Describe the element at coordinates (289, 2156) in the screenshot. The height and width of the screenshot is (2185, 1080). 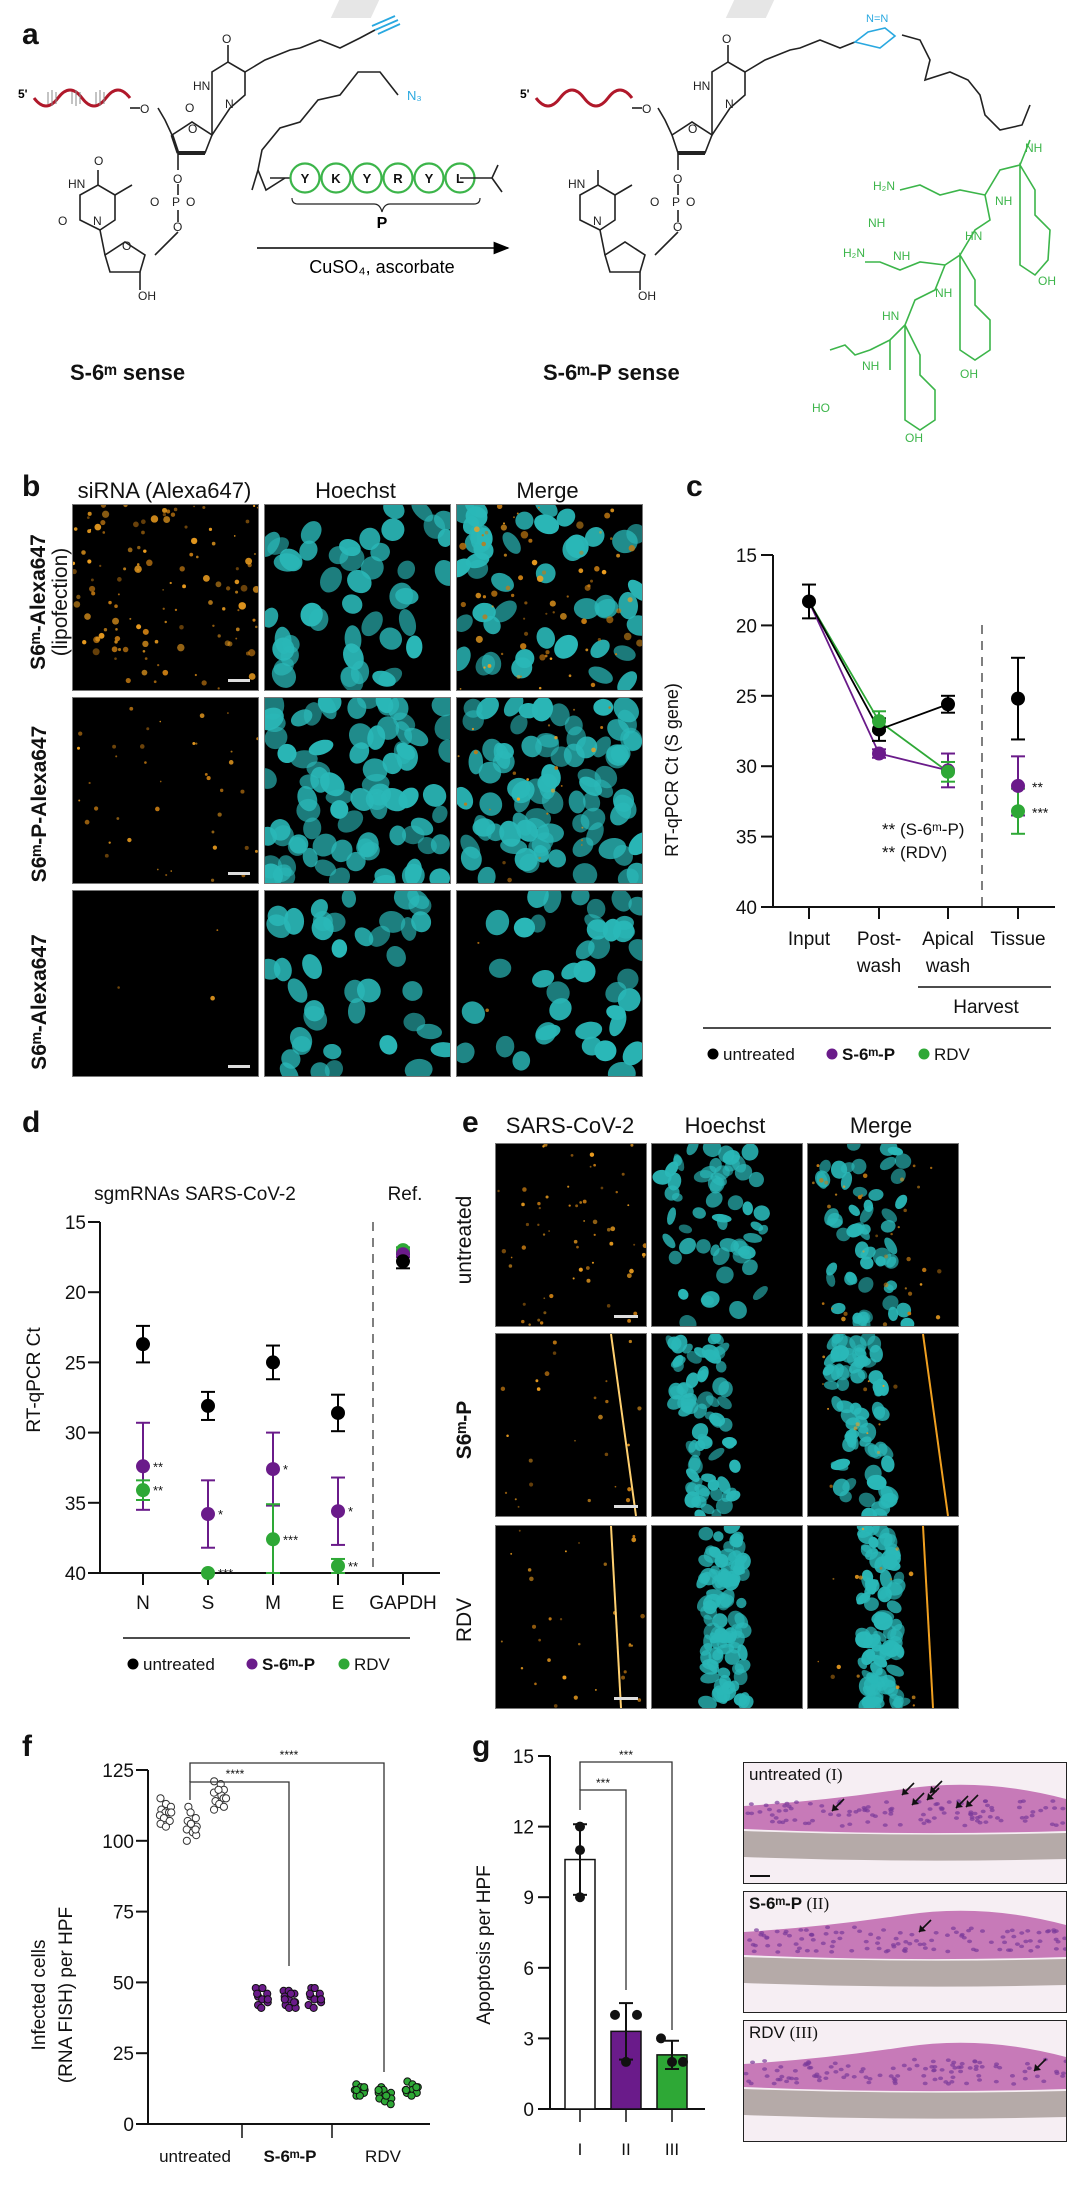
I see `x-category-label: S-6ᵐ-P` at that location.